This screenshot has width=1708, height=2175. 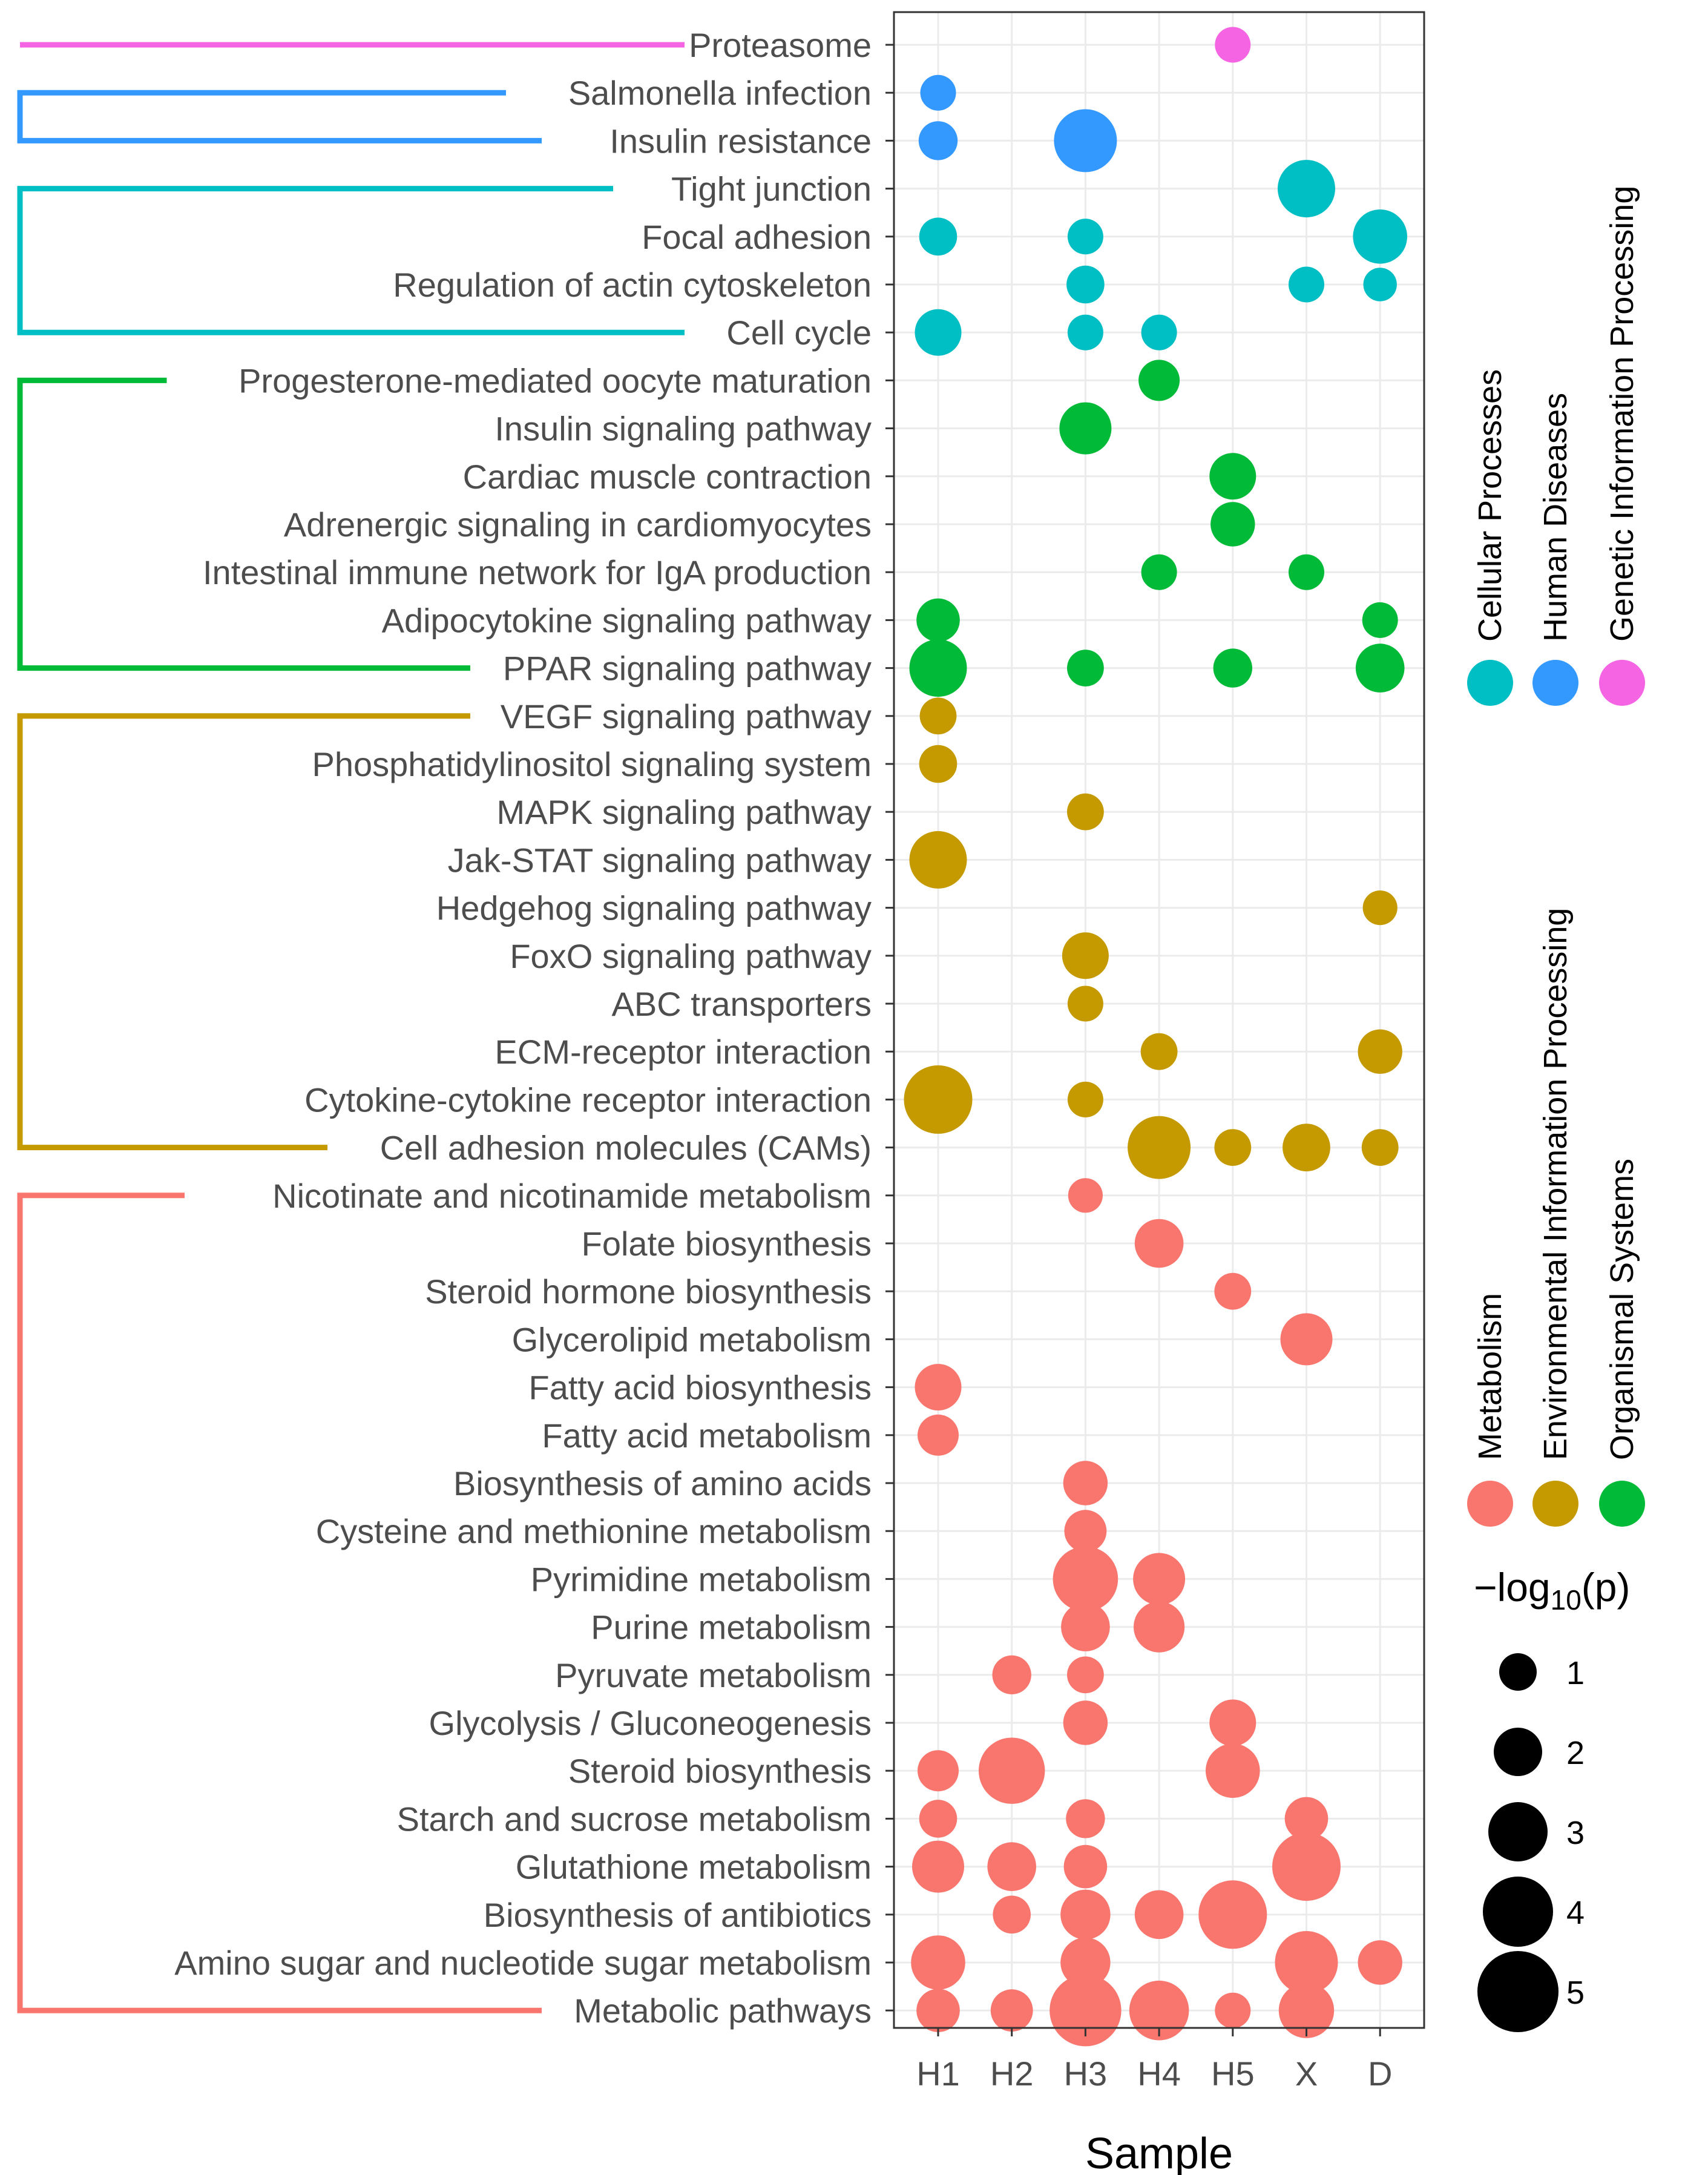 I want to click on legend-key-genetic-information-processing, so click(x=1622, y=683).